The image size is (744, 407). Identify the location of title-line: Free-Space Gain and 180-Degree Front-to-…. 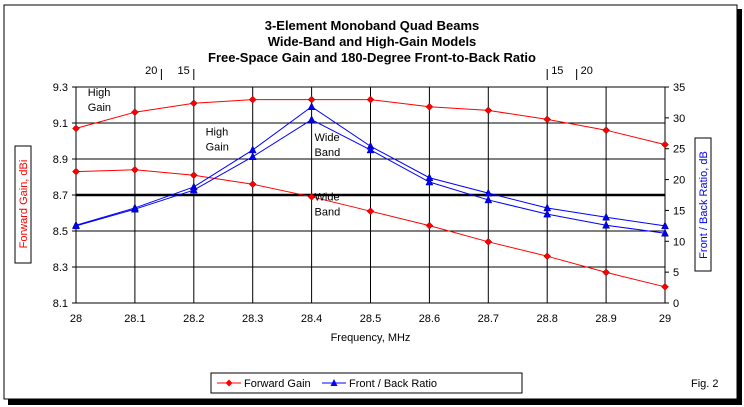
(372, 57).